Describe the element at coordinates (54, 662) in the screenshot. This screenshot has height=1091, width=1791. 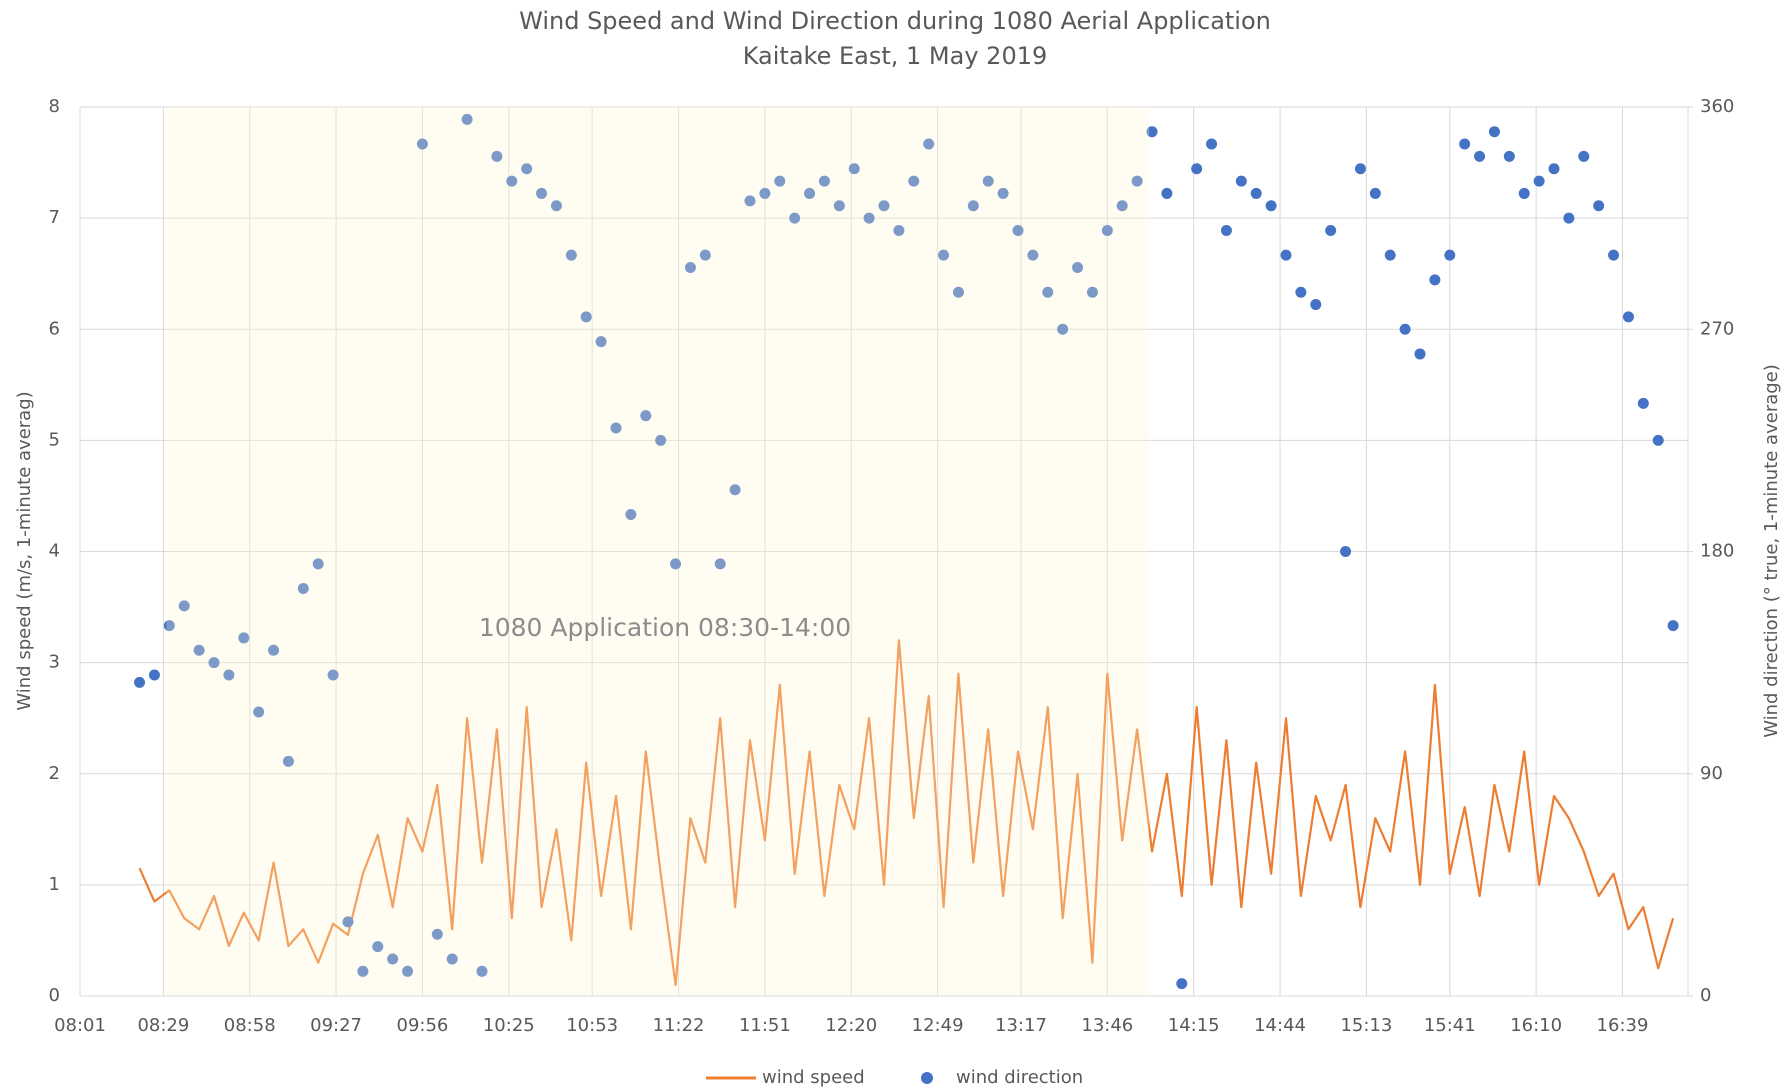
I see `y-tick-label: 3` at that location.